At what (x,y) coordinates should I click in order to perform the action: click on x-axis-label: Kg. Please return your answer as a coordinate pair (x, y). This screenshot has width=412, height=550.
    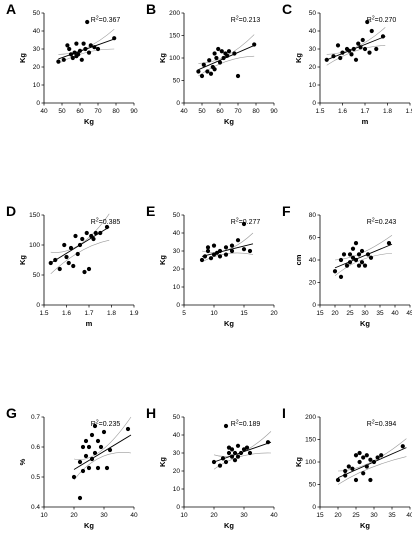
    Looking at the image, I should click on (229, 323).